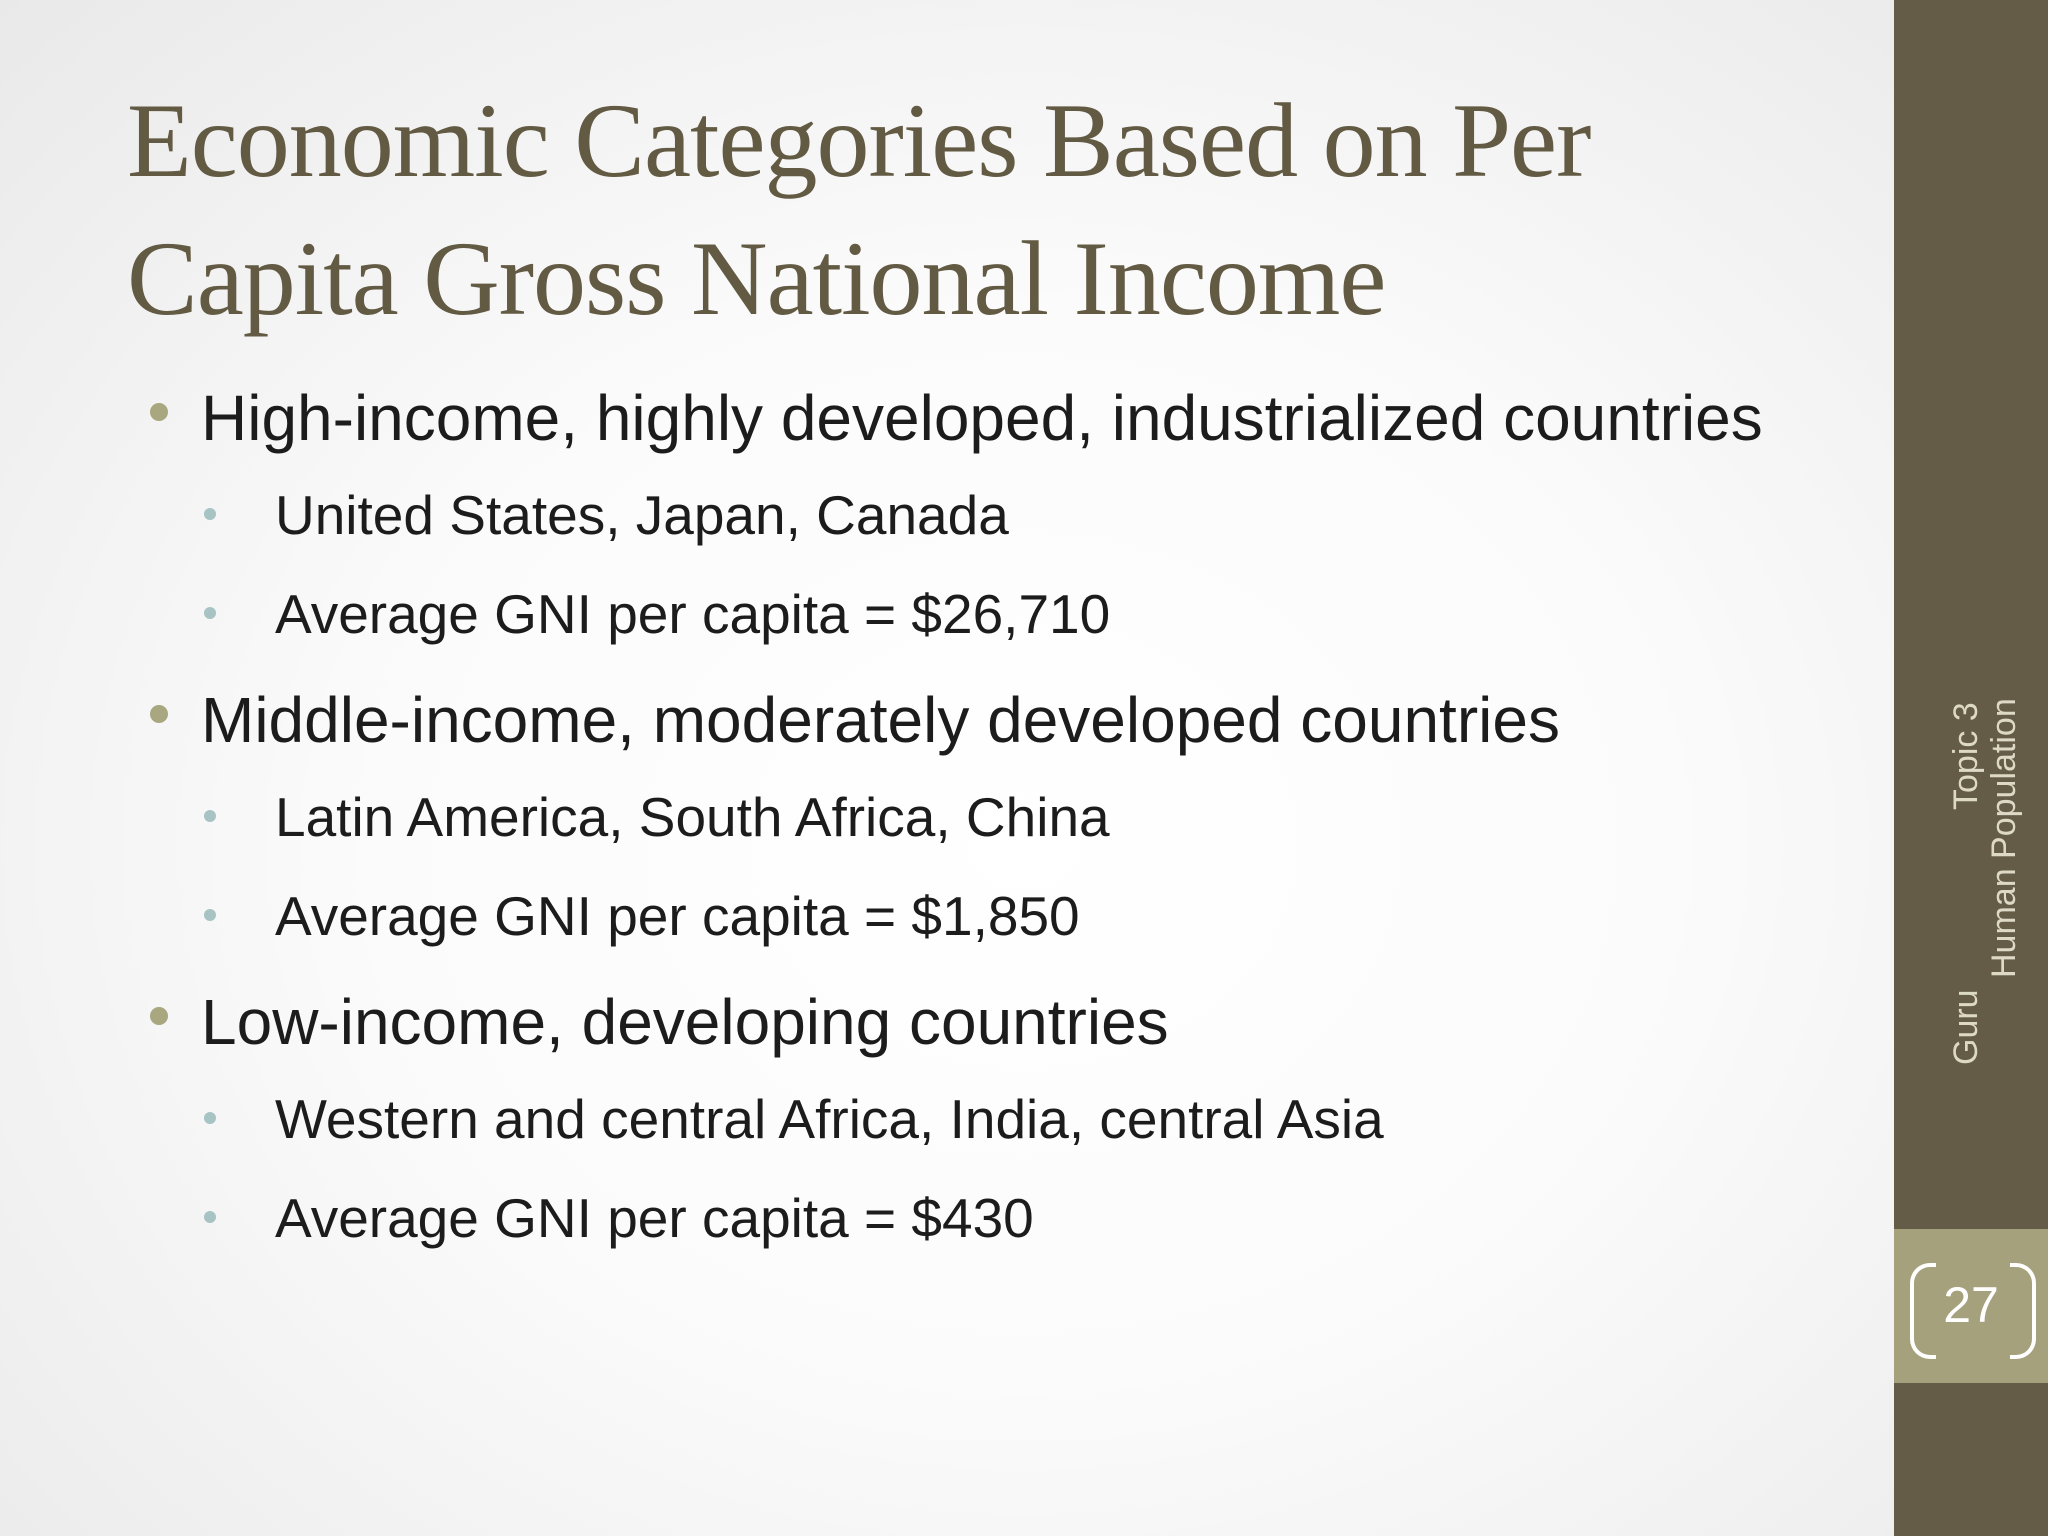 The width and height of the screenshot is (2048, 1536). Describe the element at coordinates (1923, 1311) in the screenshot. I see `left-brace-icon` at that location.